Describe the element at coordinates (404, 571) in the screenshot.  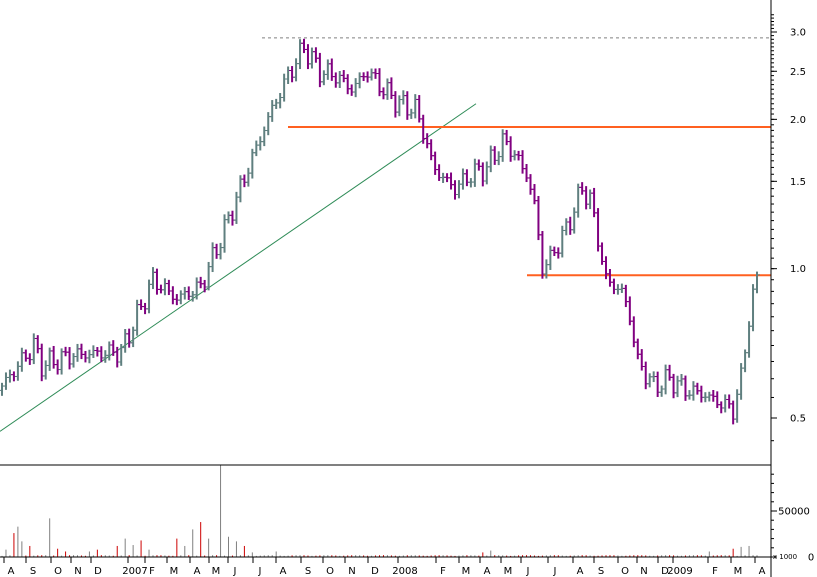
I see `x-tick-label: 2008` at that location.